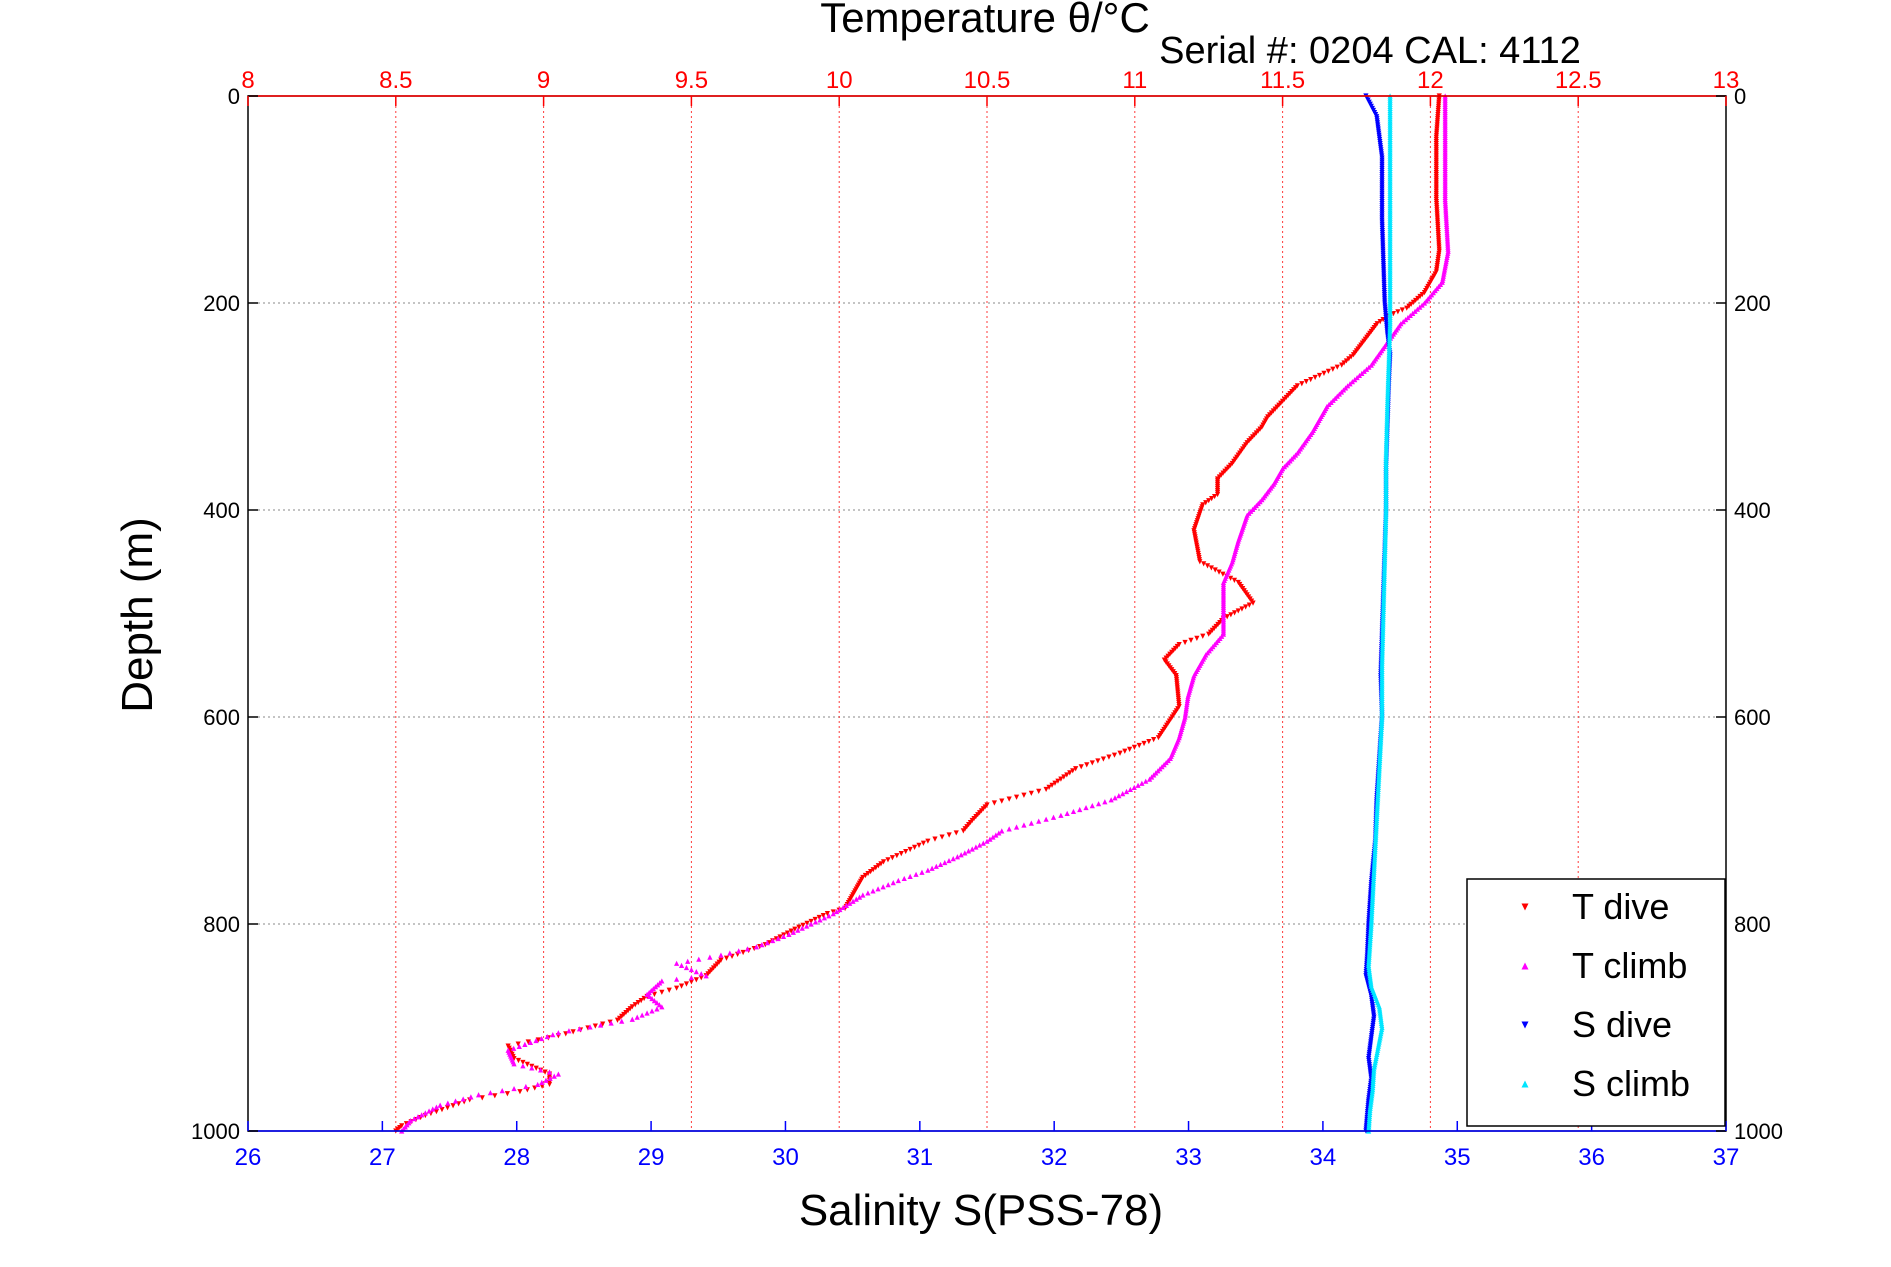  What do you see at coordinates (1430, 80) in the screenshot?
I see `top-tick-label: 12` at bounding box center [1430, 80].